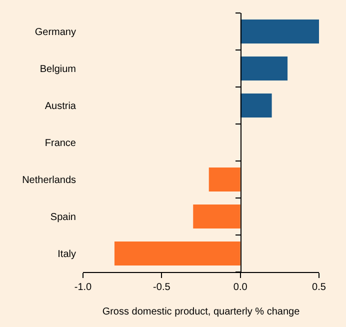 This screenshot has height=327, width=346. I want to click on y-tick-label: Italy, so click(67, 254).